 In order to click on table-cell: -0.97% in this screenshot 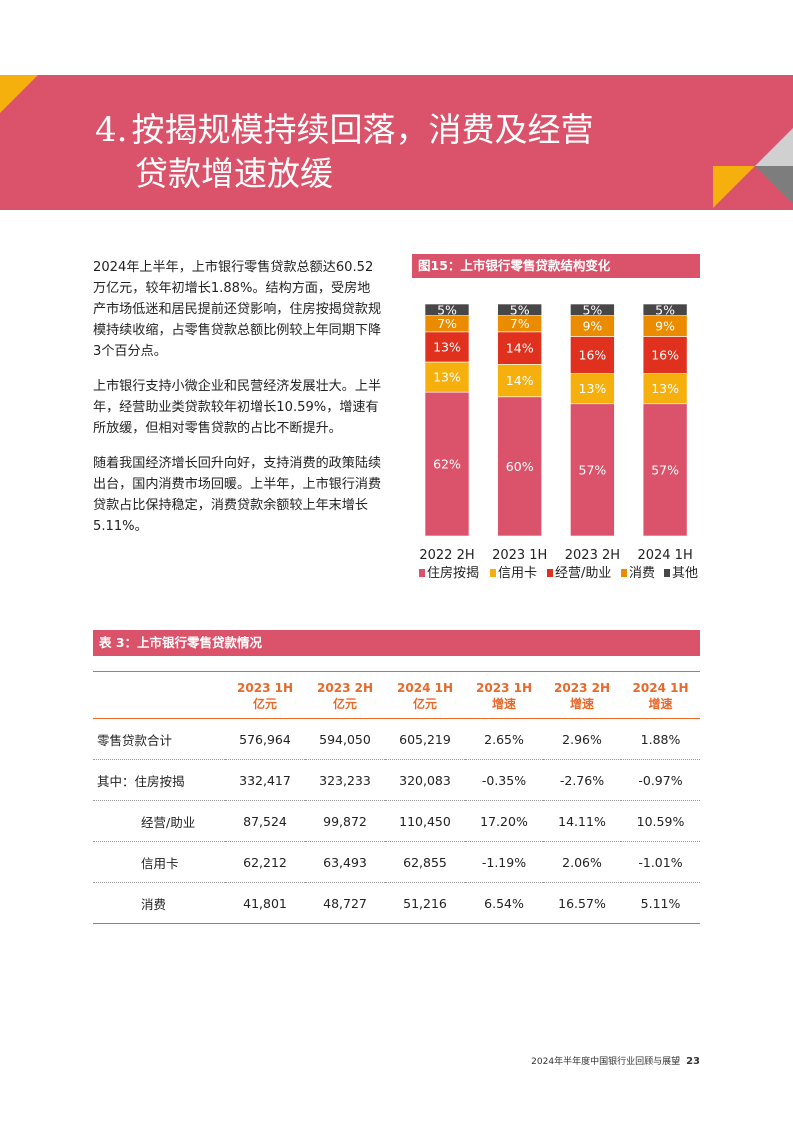, I will do `click(660, 780)`.